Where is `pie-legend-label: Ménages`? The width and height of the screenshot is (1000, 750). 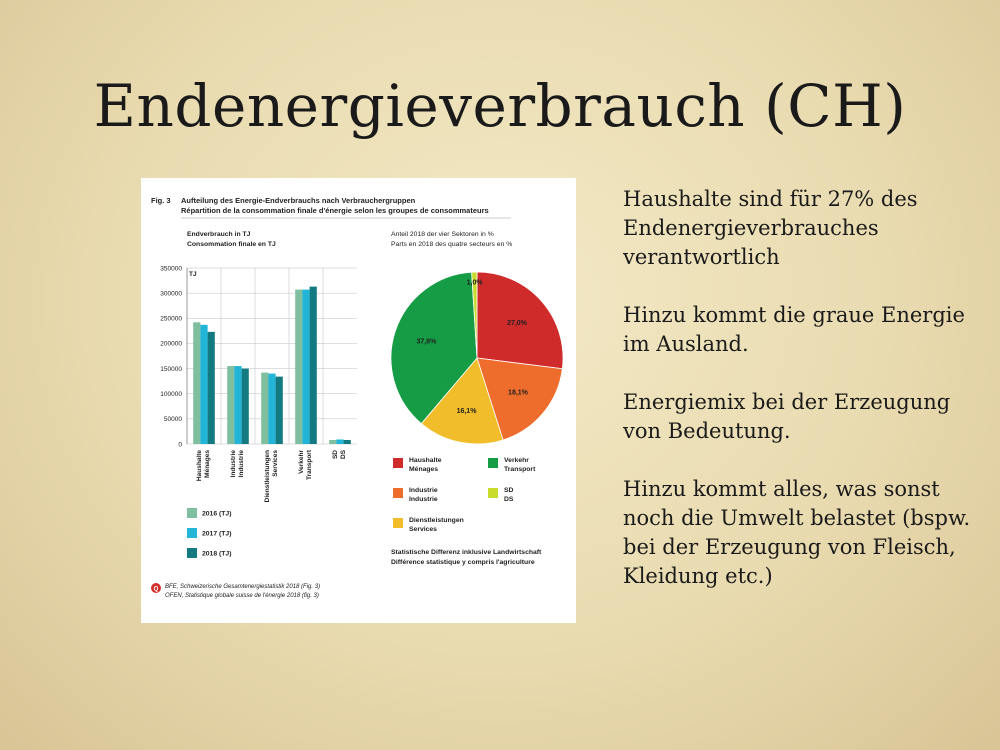 pie-legend-label: Ménages is located at coordinates (423, 469).